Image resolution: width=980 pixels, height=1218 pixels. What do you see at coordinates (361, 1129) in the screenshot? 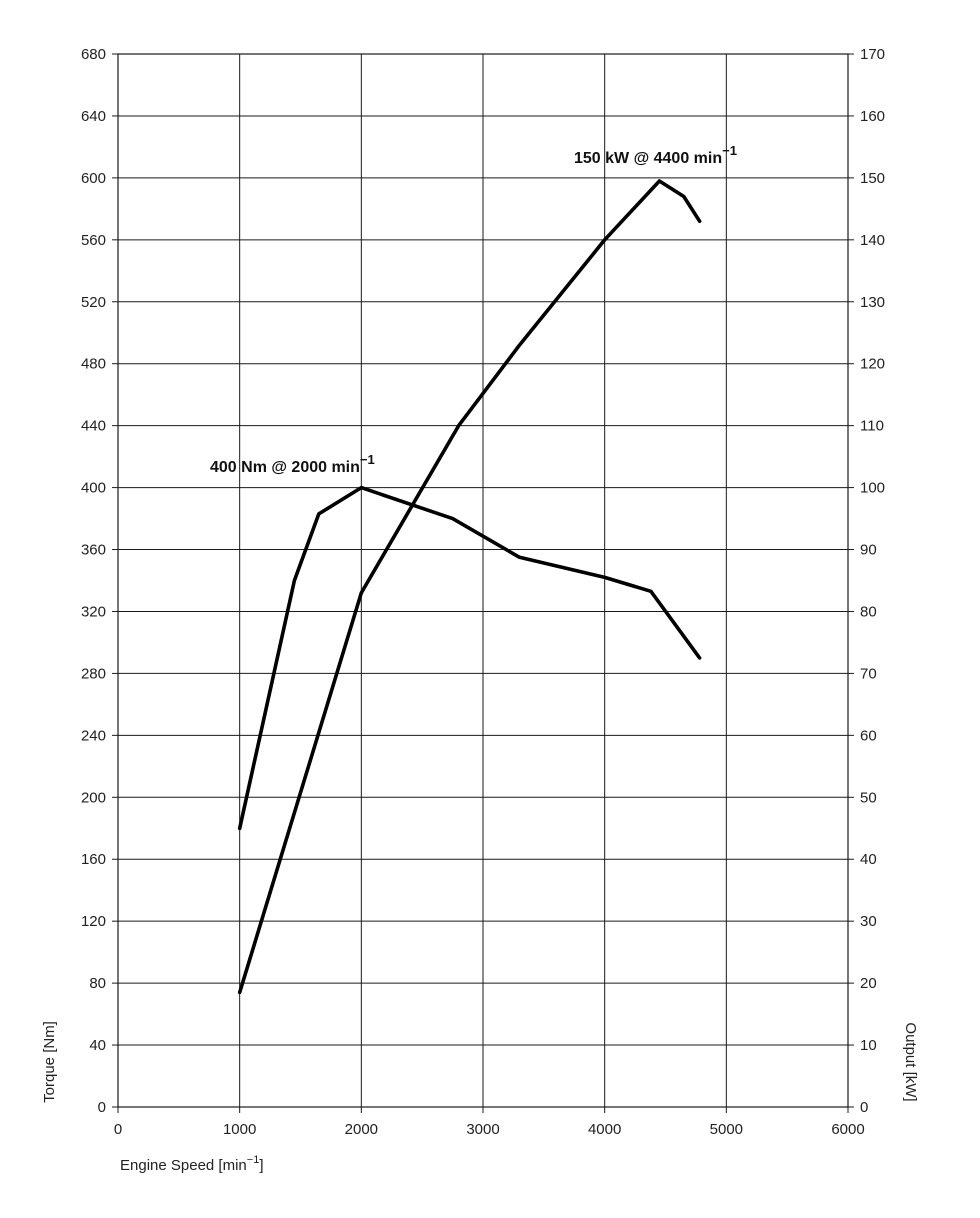
I see `x-tick-label: 2000` at bounding box center [361, 1129].